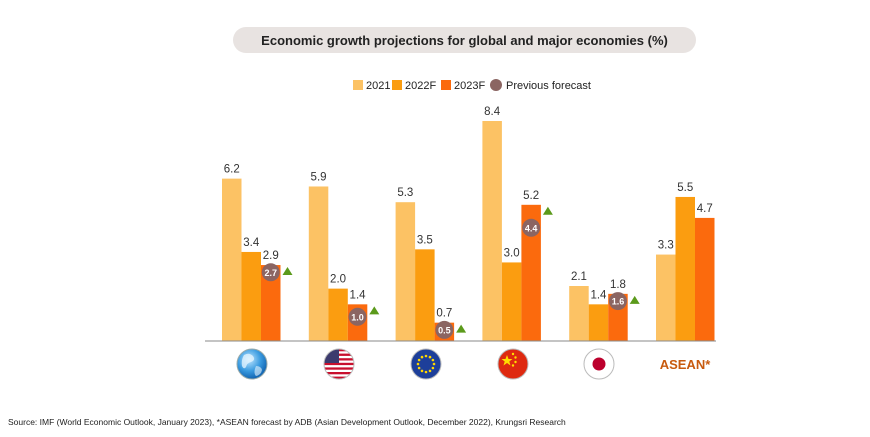 The image size is (870, 437). What do you see at coordinates (686, 364) in the screenshot?
I see `category-label-asean: ASEAN*` at bounding box center [686, 364].